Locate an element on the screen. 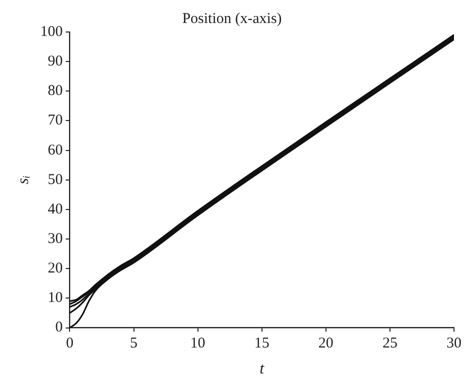 The width and height of the screenshot is (474, 387). x-tick-label: 15 is located at coordinates (262, 344).